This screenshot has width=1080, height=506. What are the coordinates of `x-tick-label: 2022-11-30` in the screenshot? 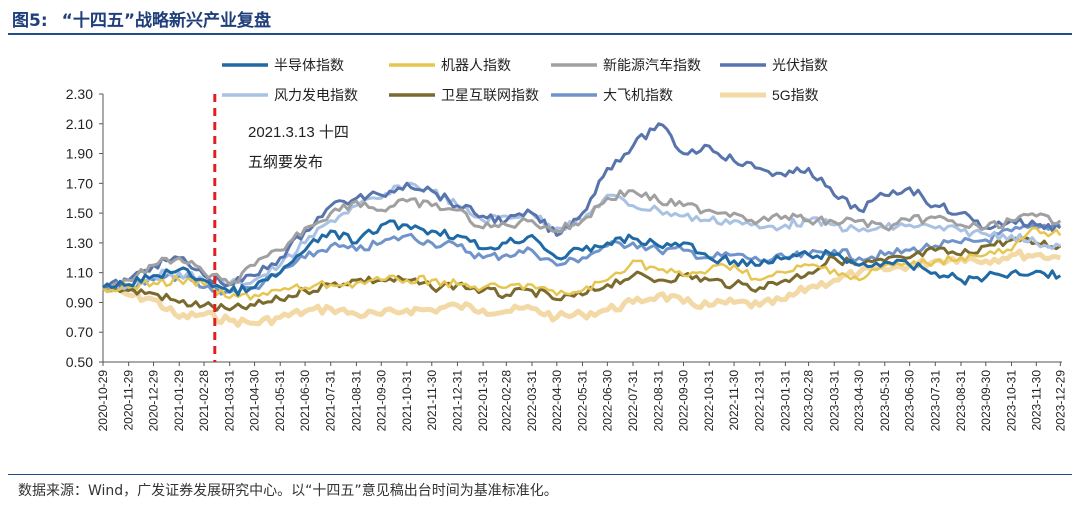 It's located at (734, 400).